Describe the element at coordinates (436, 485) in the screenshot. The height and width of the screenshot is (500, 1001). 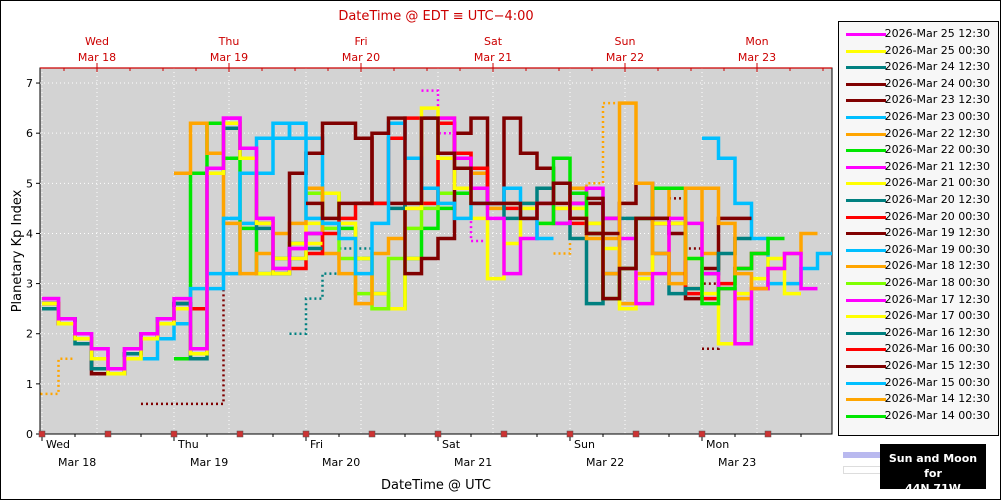
I see `x-axis-label: DateTime @ UTC` at that location.